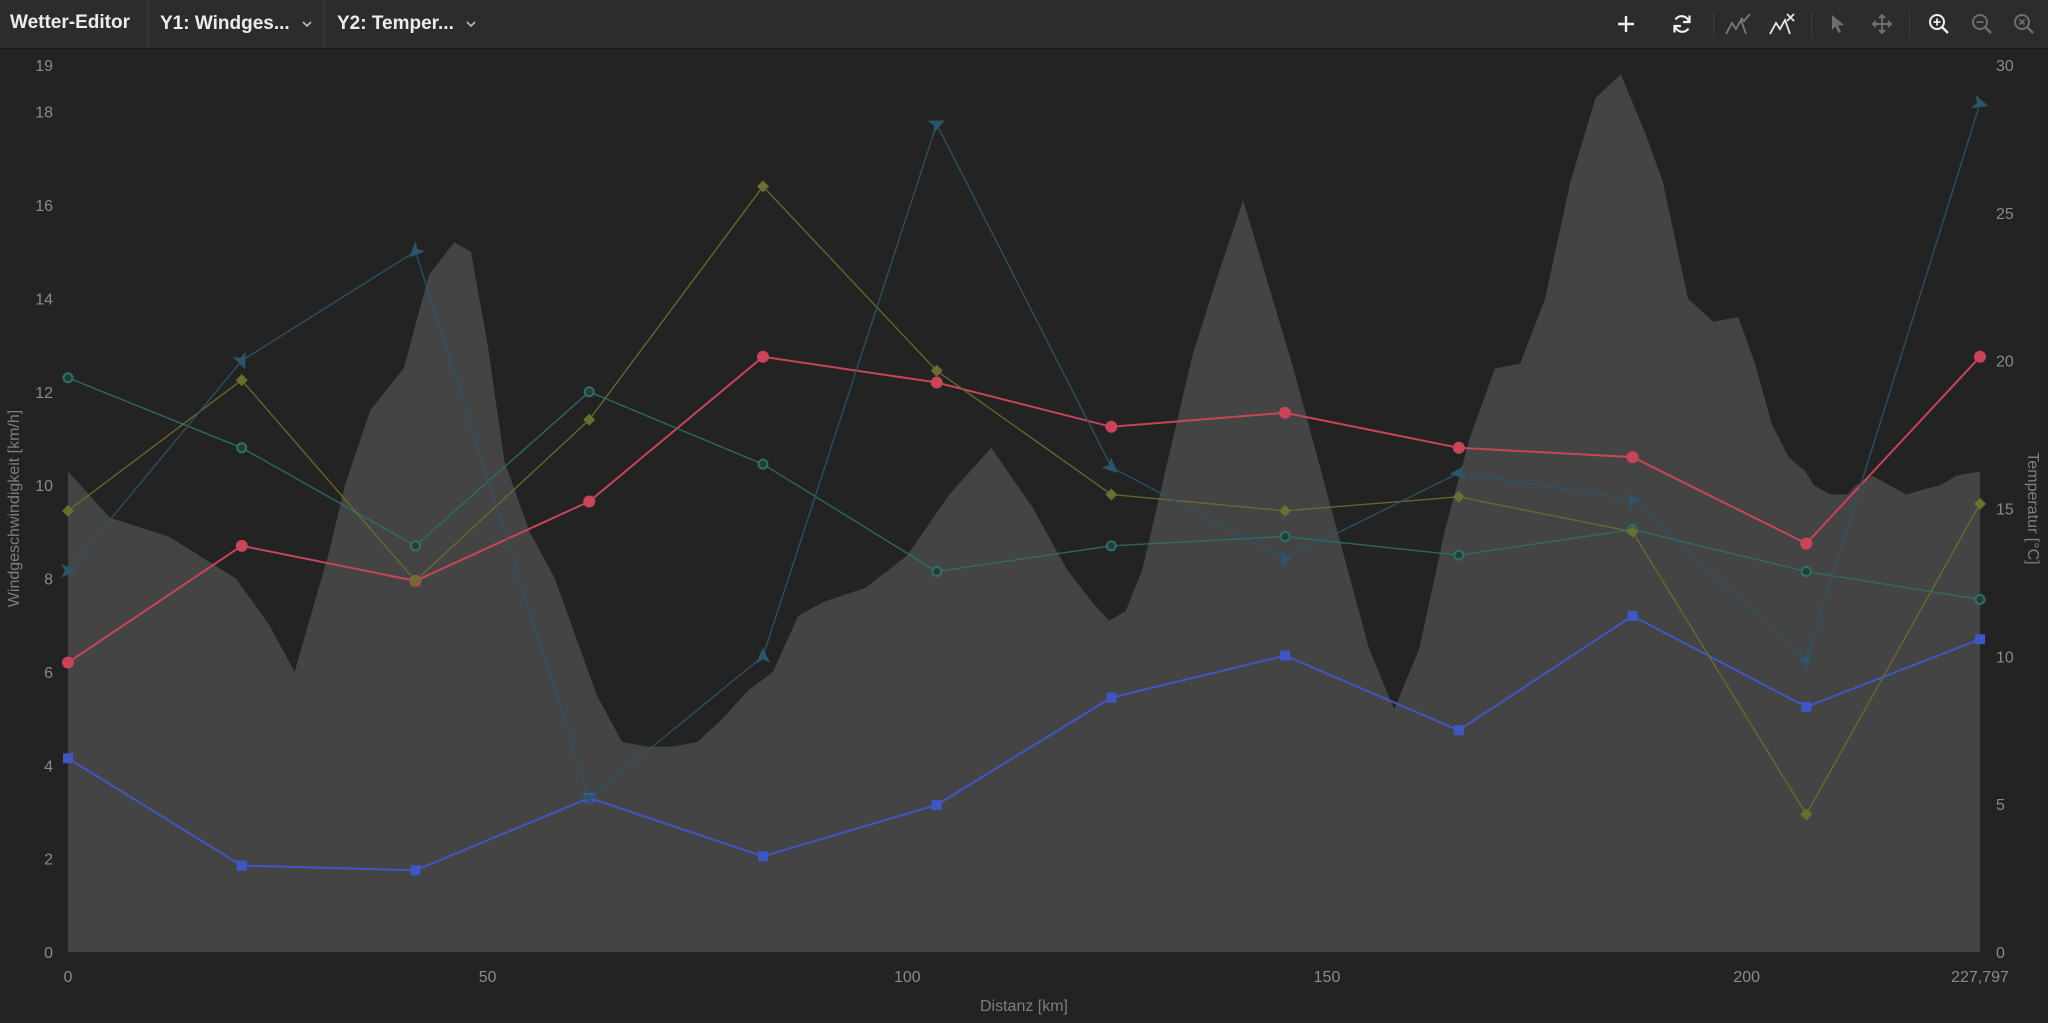  What do you see at coordinates (2005, 362) in the screenshot?
I see `y-right-tick-label: 20` at bounding box center [2005, 362].